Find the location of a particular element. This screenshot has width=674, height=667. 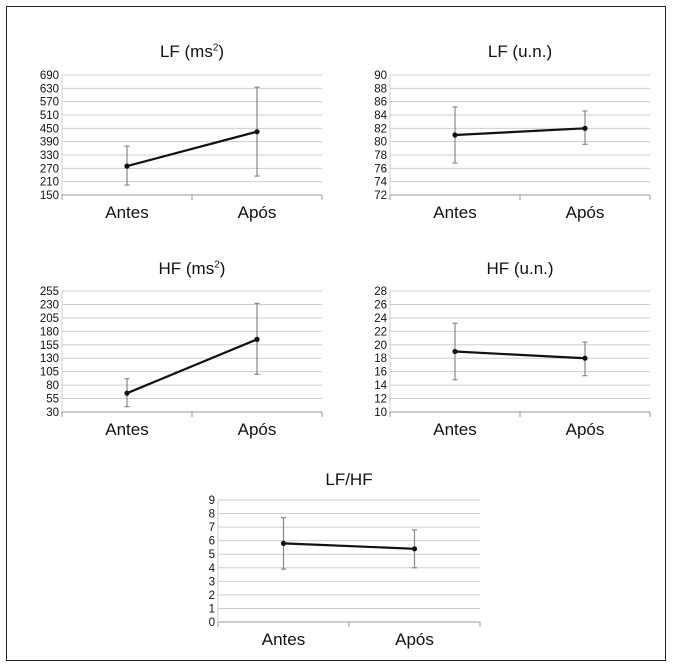

y-tick-label: 18 is located at coordinates (380, 359).